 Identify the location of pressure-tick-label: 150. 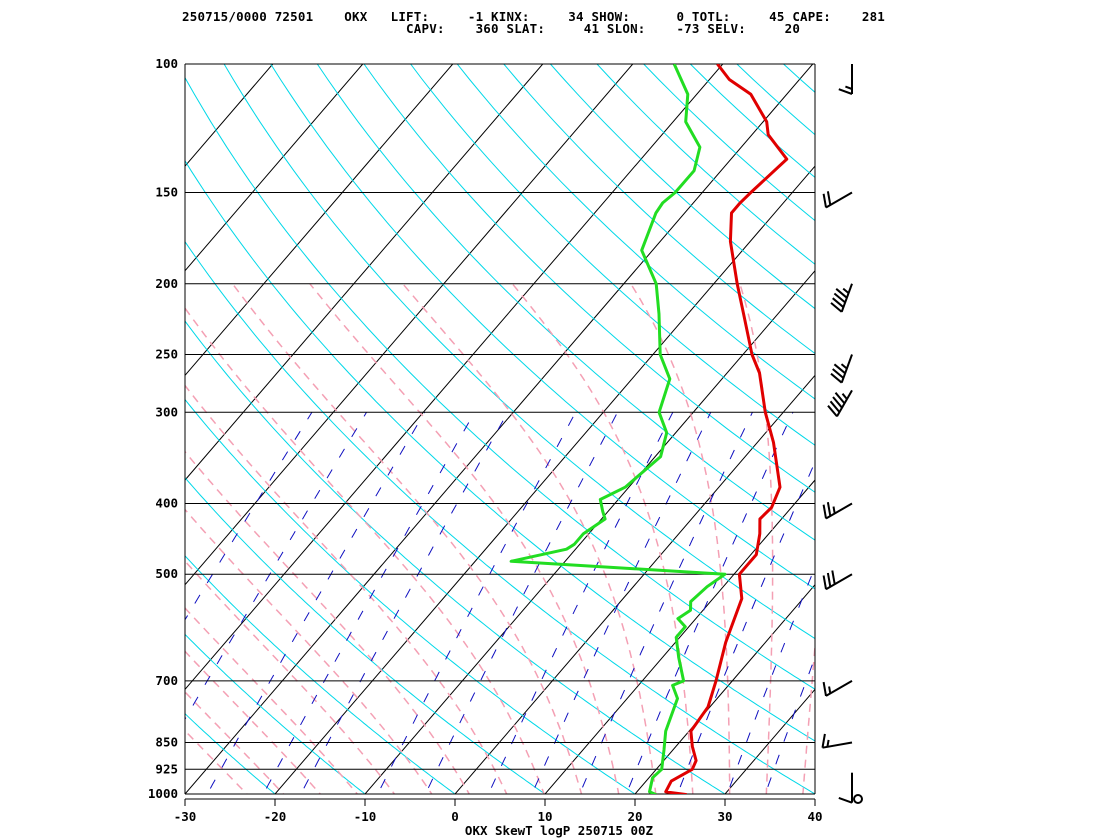
(166, 192).